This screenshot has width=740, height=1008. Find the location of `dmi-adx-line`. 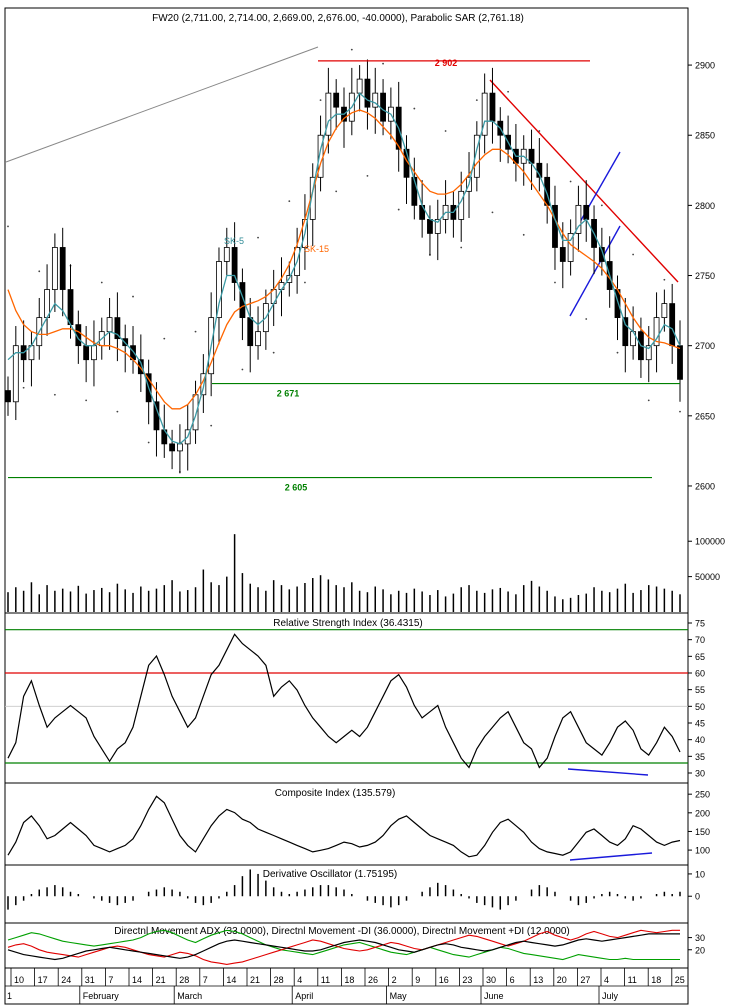

dmi-adx-line is located at coordinates (343, 947).